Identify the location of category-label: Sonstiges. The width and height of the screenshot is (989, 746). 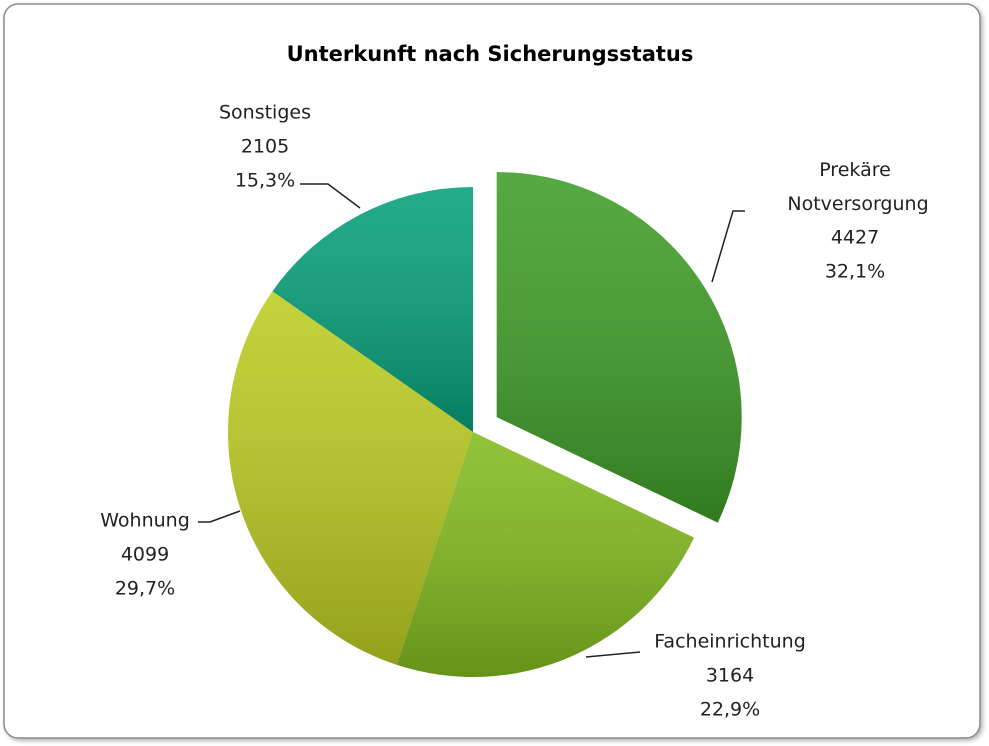
(265, 113).